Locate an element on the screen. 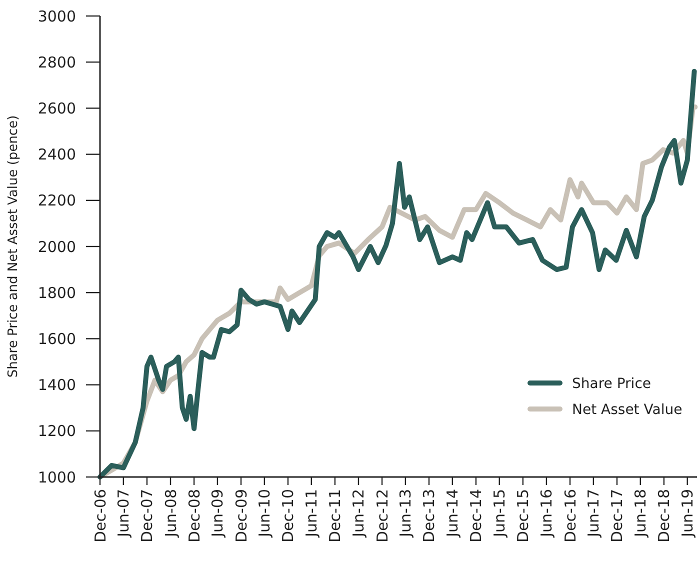  x-tick-label: Jun-10 is located at coordinates (265, 513).